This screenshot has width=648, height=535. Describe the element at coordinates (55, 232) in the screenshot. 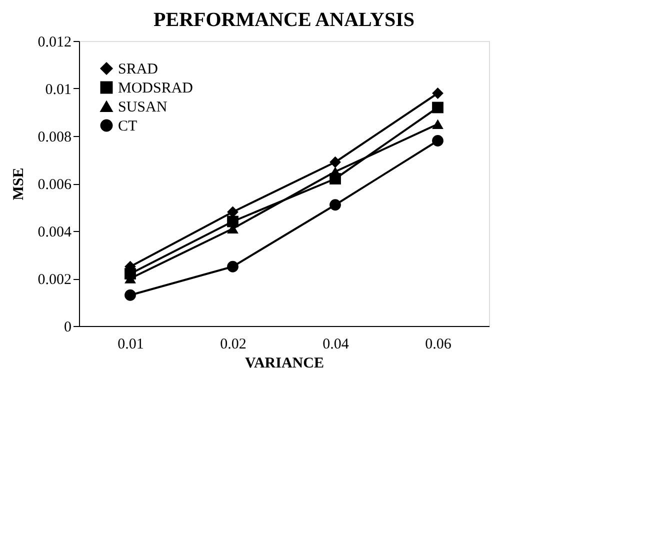

I see `y-tick-label: 0.004` at that location.